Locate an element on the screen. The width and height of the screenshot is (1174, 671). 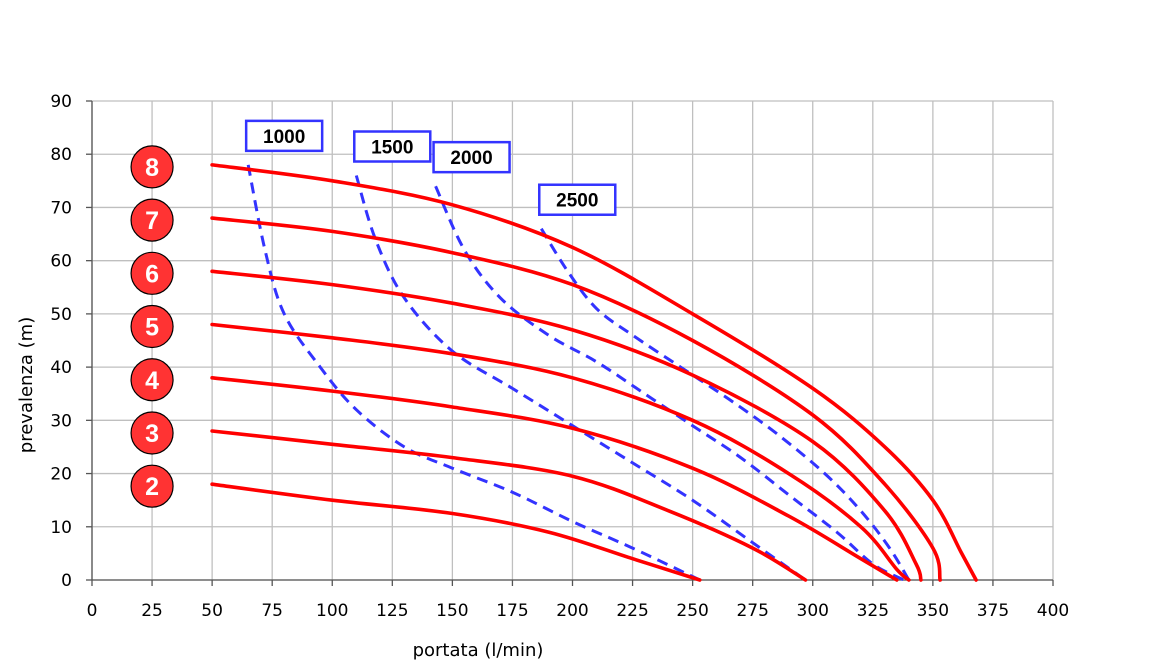
stage-badge-label: 7 is located at coordinates (152, 221).